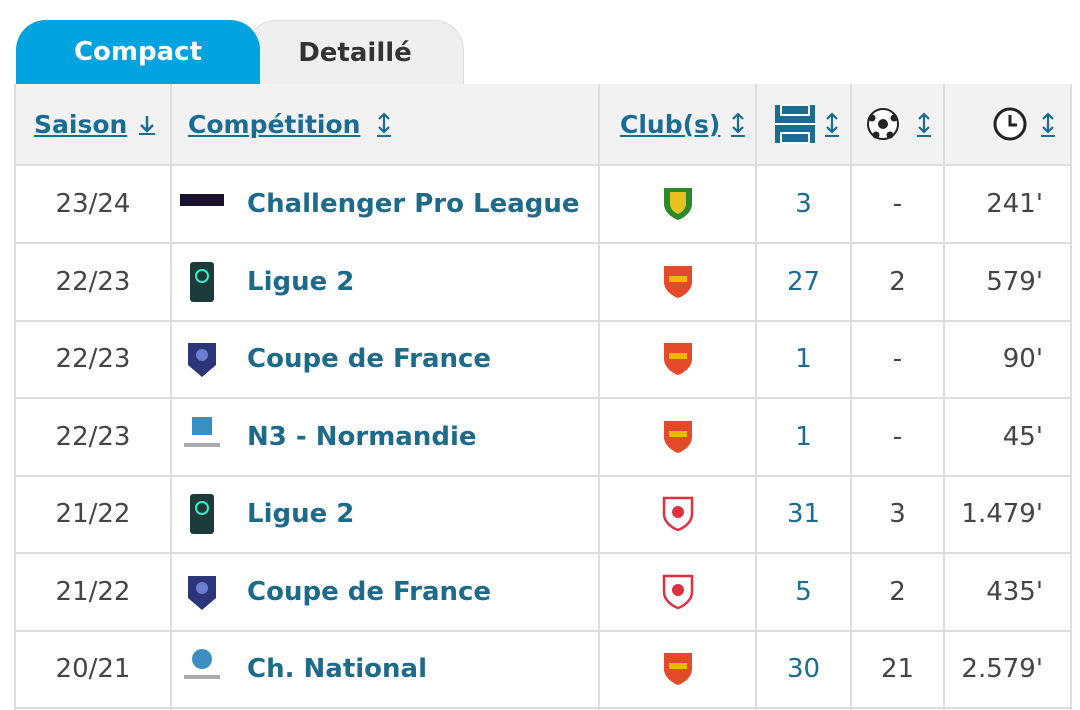  I want to click on competition-link: Challenger Pro League, so click(413, 204).